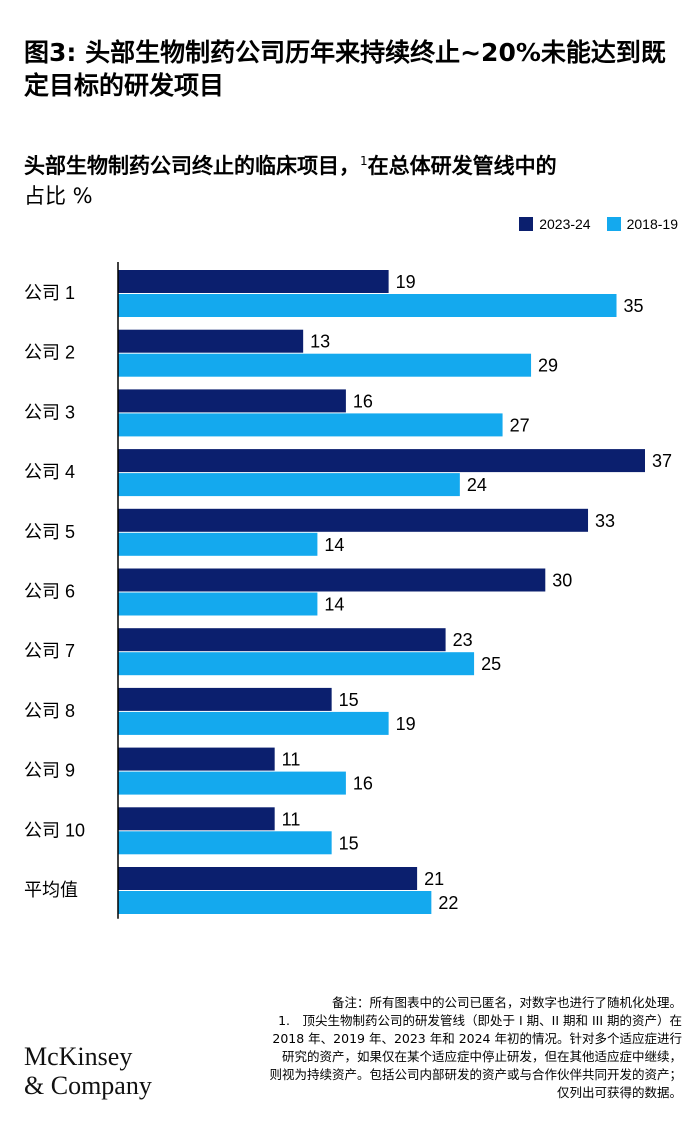  What do you see at coordinates (51, 890) in the screenshot?
I see `category-label: 平均值` at bounding box center [51, 890].